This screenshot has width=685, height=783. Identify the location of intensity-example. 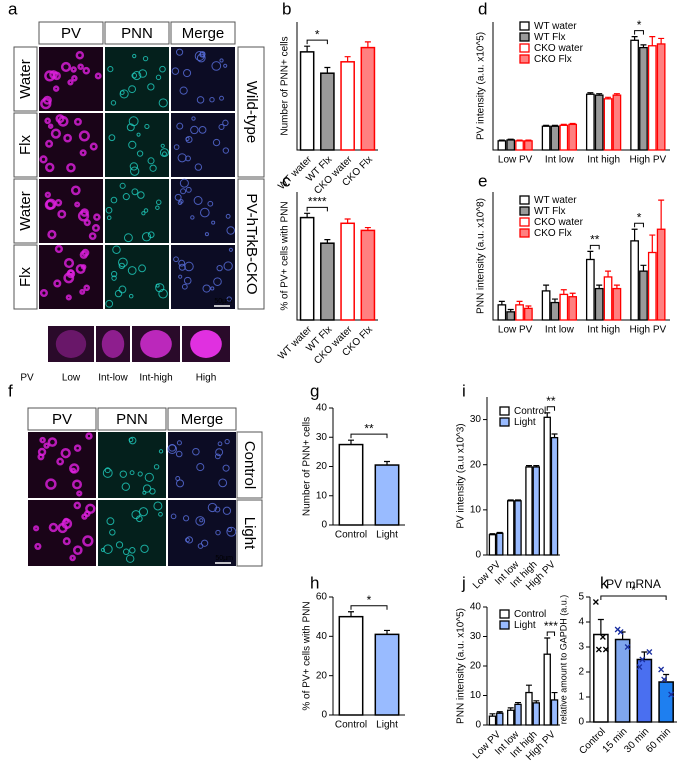
(71, 344).